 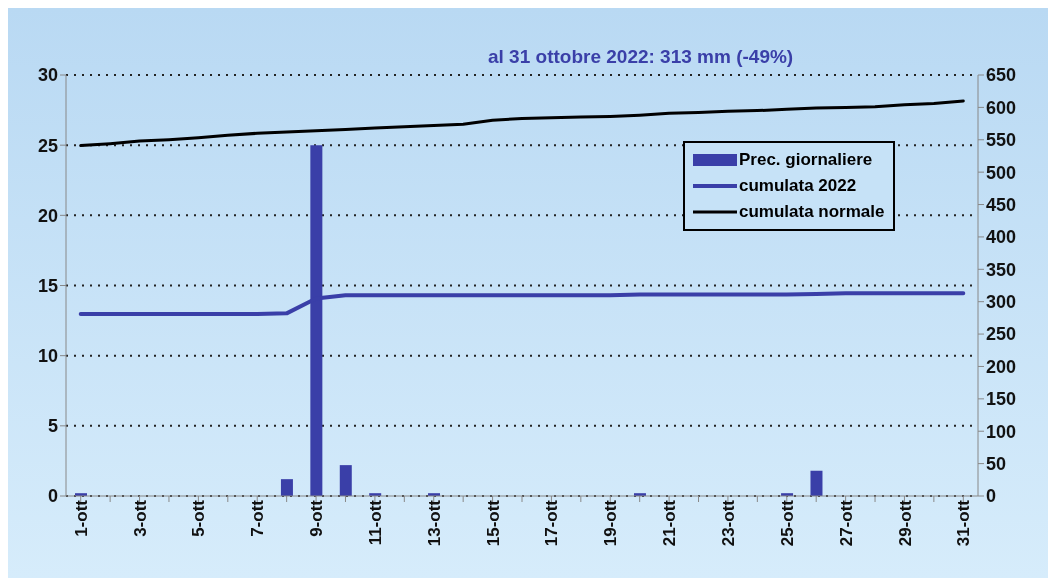 What do you see at coordinates (47, 145) in the screenshot?
I see `y-tick-label: 25` at bounding box center [47, 145].